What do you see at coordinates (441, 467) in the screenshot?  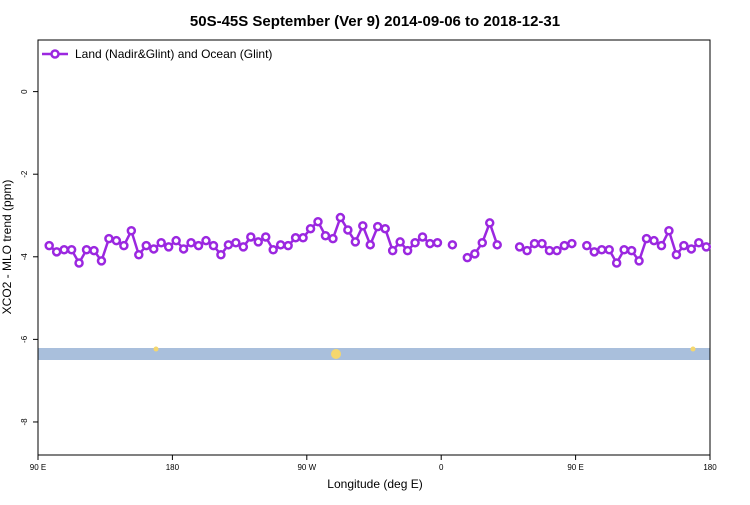 I see `x-tick-label: 0` at bounding box center [441, 467].